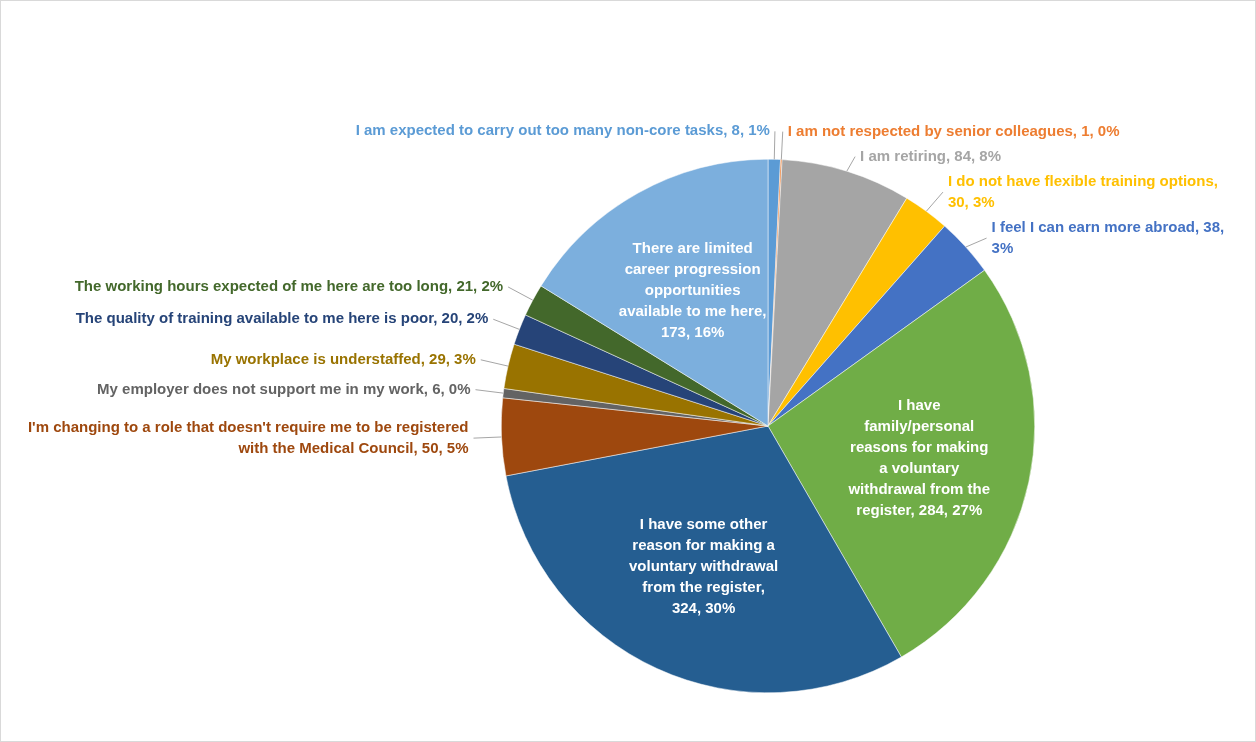 This screenshot has height=742, width=1256. I want to click on slice-label: The working hours expected of me here are too long, 21, 2%, so click(289, 286).